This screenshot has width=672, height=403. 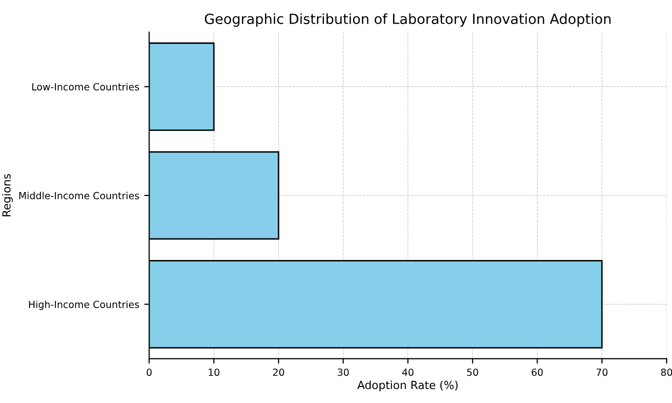 What do you see at coordinates (343, 372) in the screenshot?
I see `x-tick-label: 30` at bounding box center [343, 372].